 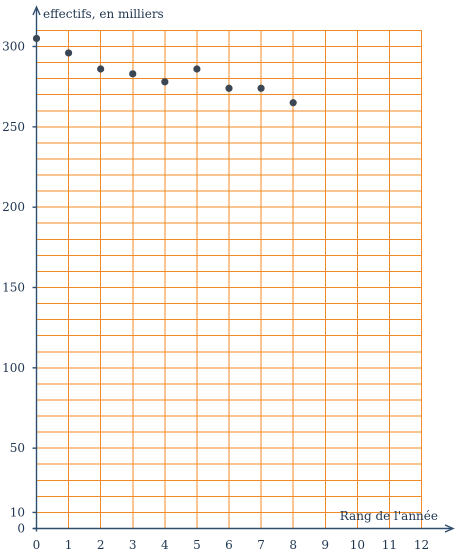 What do you see at coordinates (165, 545) in the screenshot?
I see `x-tick-label: 4` at bounding box center [165, 545].